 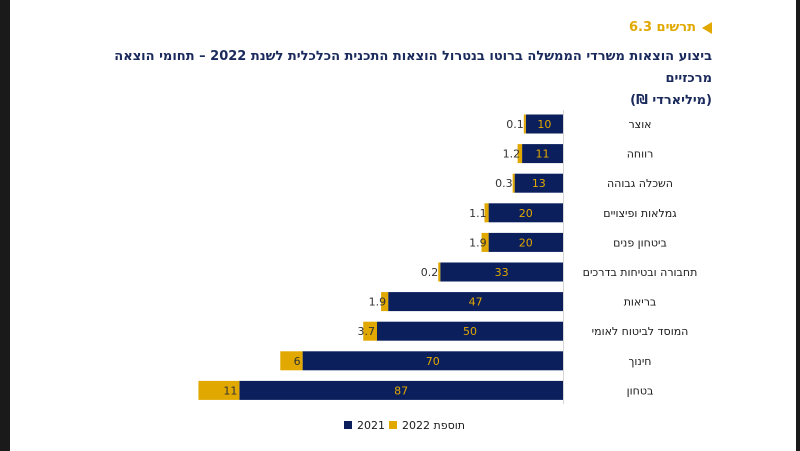 What do you see at coordinates (433, 425) in the screenshot?
I see `legend-label-2022-addition: תוספת 2022` at bounding box center [433, 425].